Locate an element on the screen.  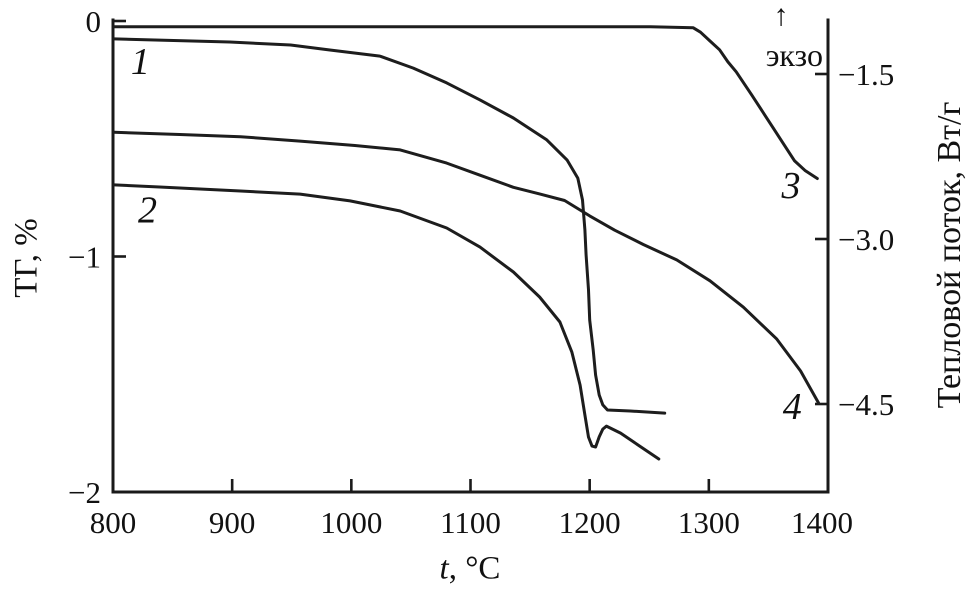
curve-label-3: 3 is located at coordinates (791, 186).